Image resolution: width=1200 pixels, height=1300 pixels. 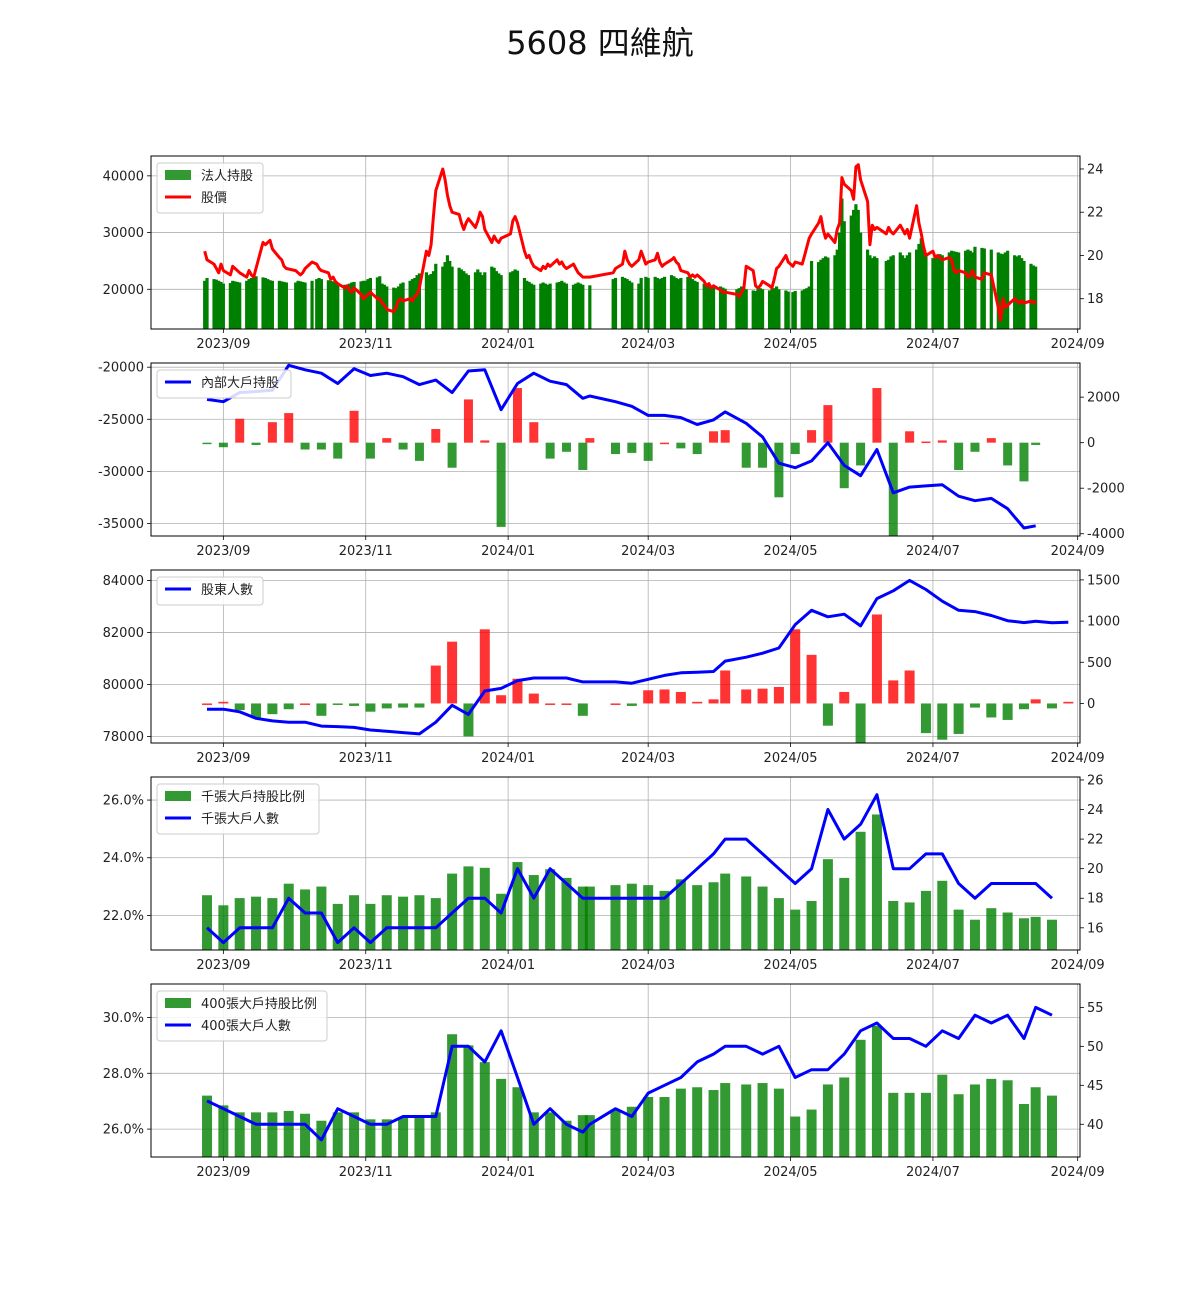 What do you see at coordinates (178, 175) in the screenshot?
I see `legend-swatch` at bounding box center [178, 175].